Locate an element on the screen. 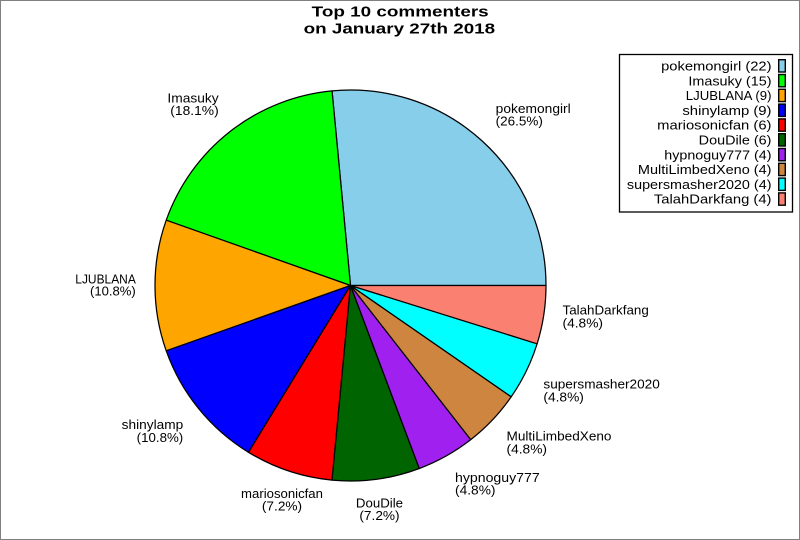  svg-text: mariosonicfan (6) is located at coordinates (714, 125).